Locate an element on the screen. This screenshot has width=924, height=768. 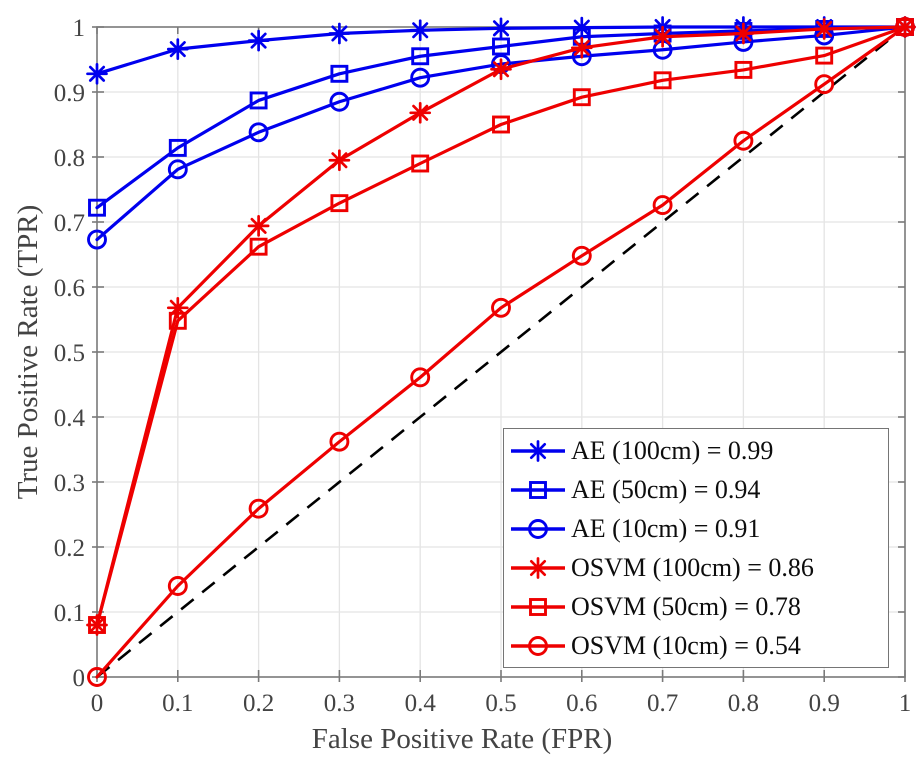
y-tick-label: 0.1 is located at coordinates (69, 613).